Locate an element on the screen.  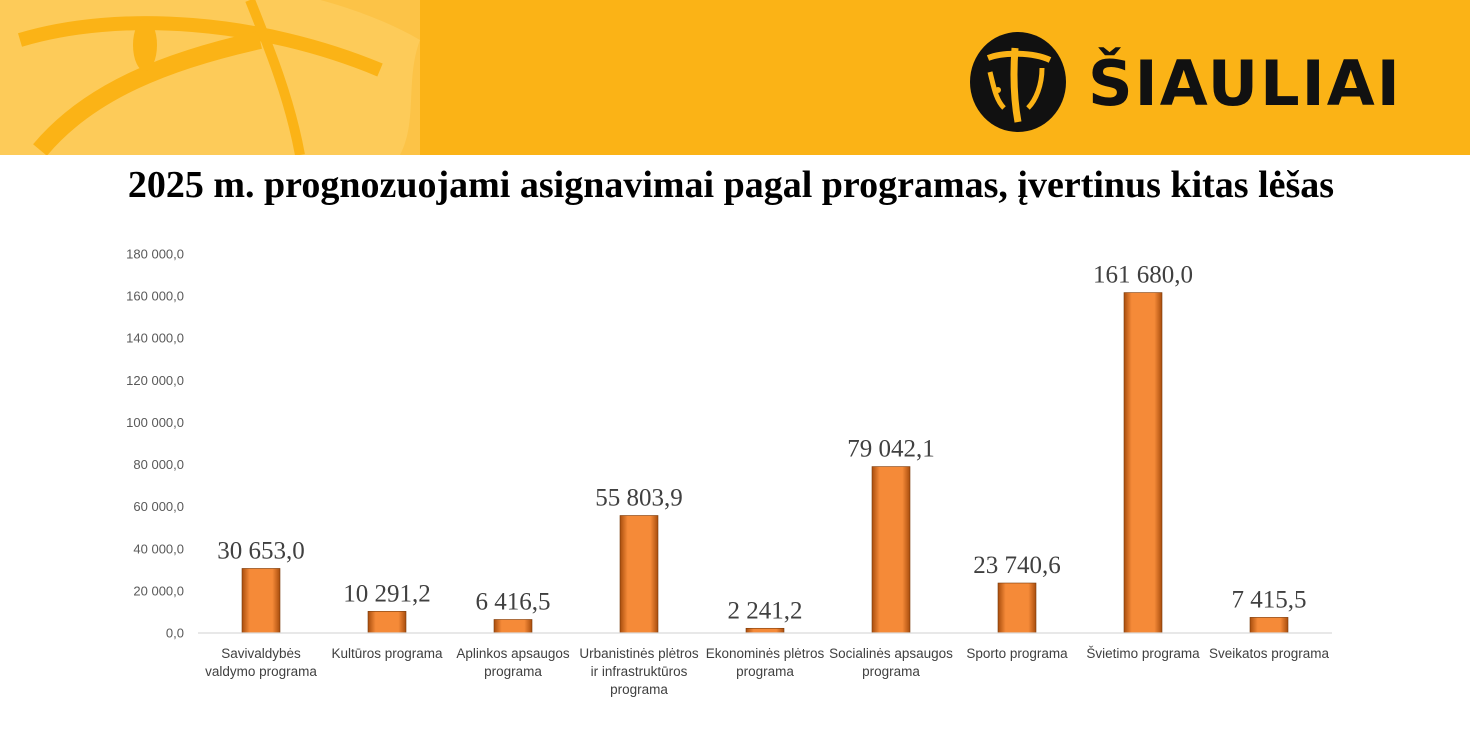
y-tick-label: 180 000,0 is located at coordinates (155, 254).